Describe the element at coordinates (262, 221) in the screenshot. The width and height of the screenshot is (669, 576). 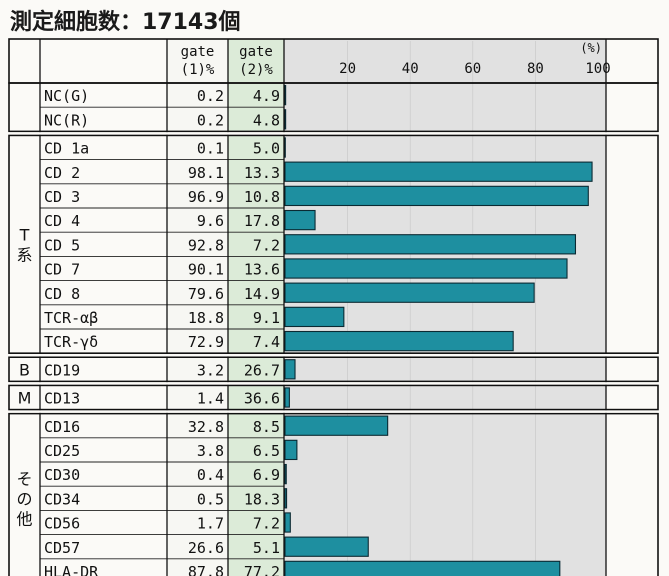
I see `gate2-value: 17.8` at that location.